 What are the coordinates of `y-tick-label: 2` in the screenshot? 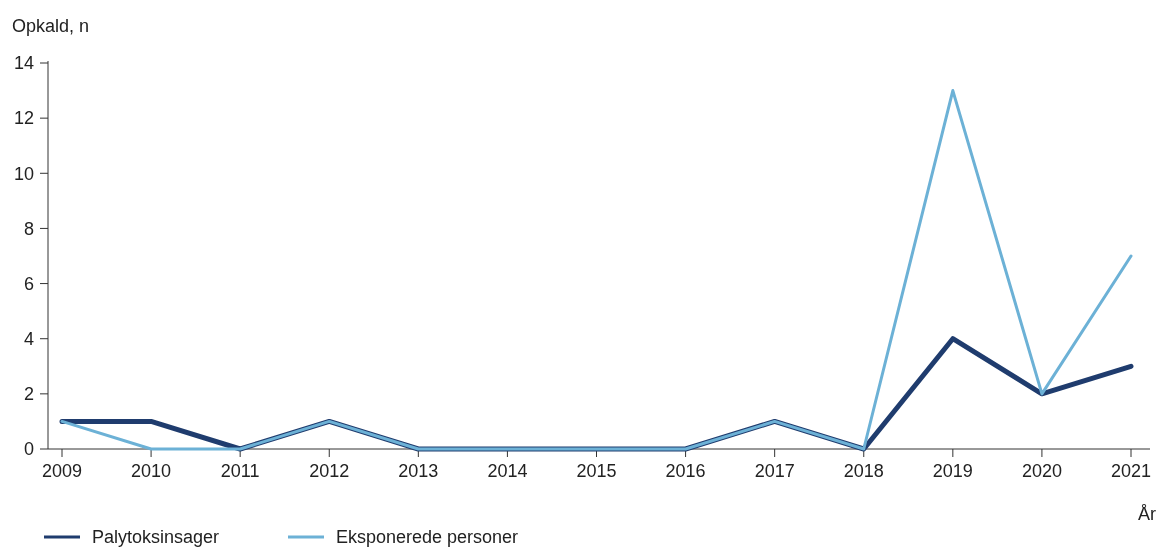 It's located at (28, 394).